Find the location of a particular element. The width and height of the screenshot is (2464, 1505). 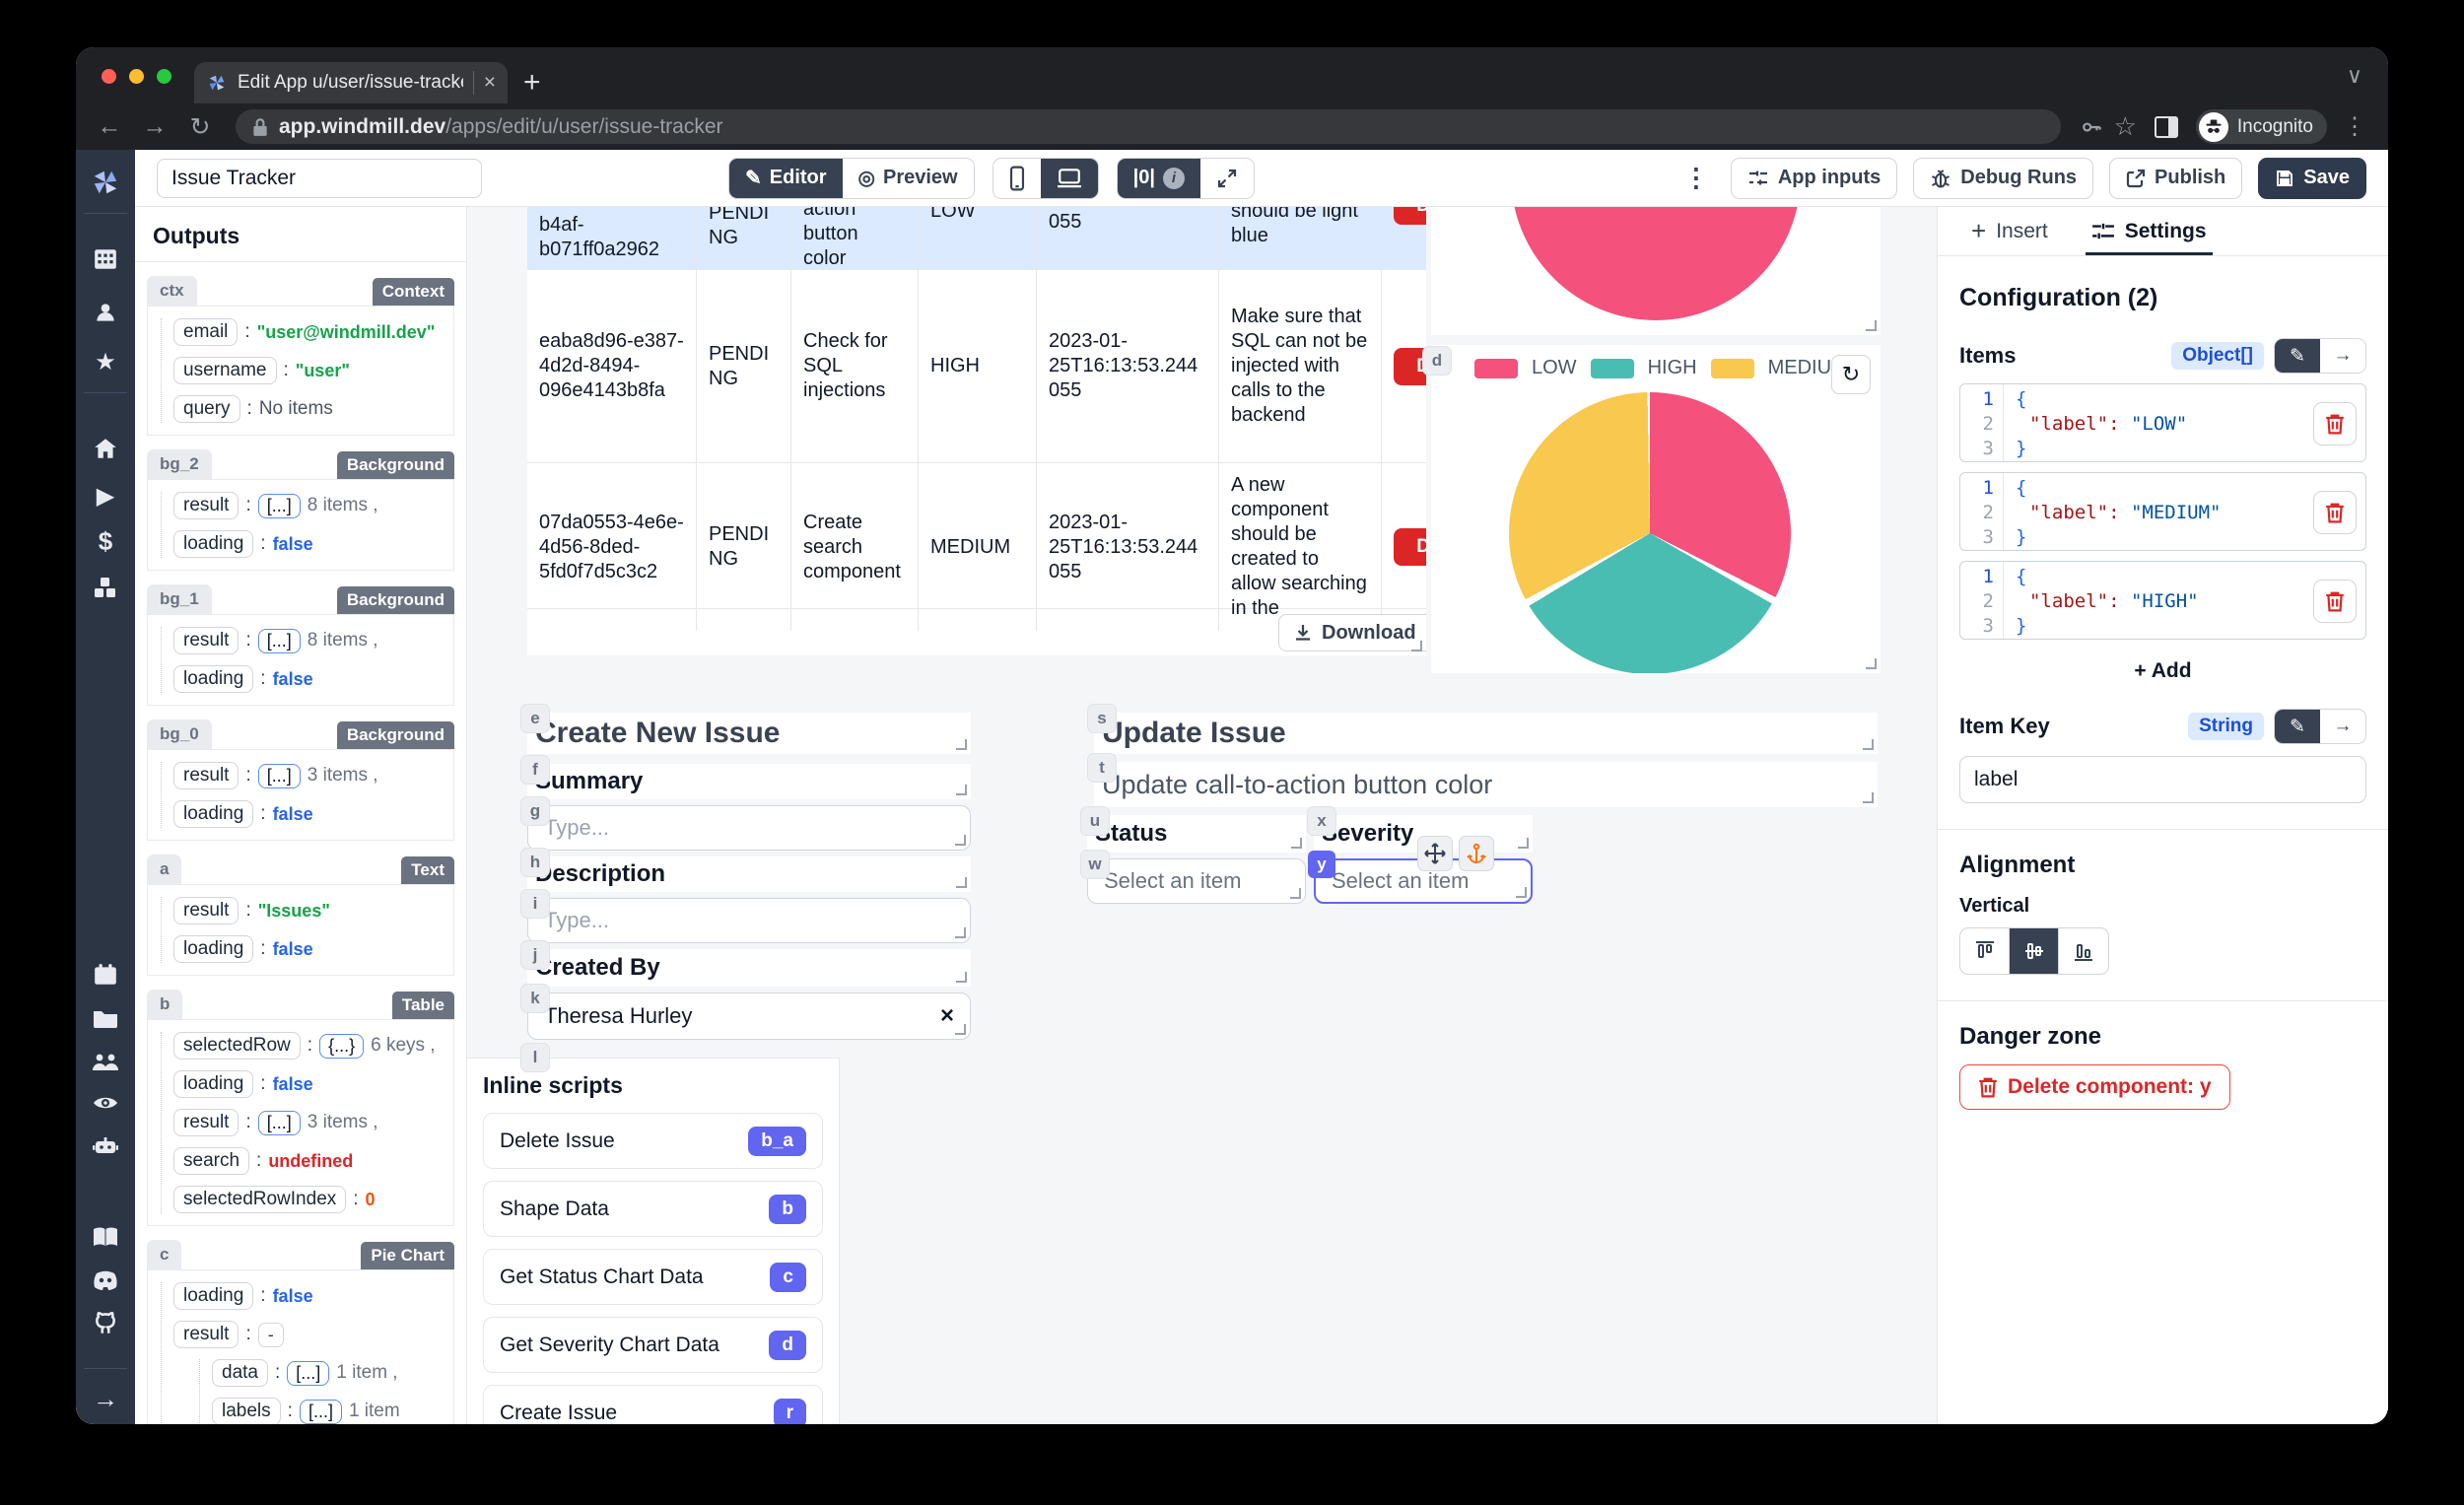

item-key-input is located at coordinates (2162, 779).